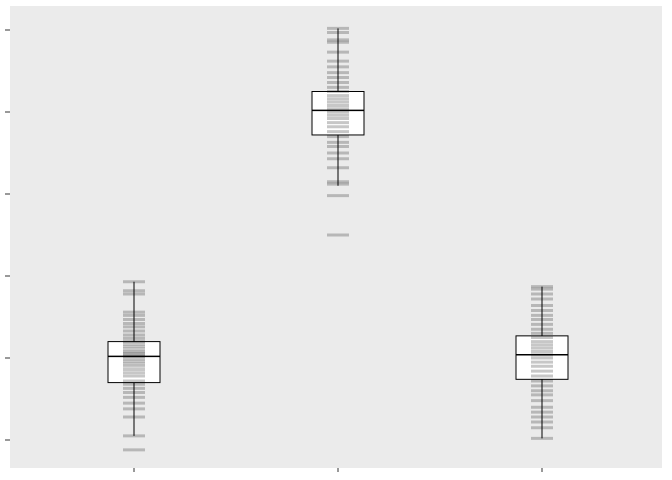  What do you see at coordinates (338, 470) in the screenshot?
I see `x-axis-ticks` at bounding box center [338, 470].